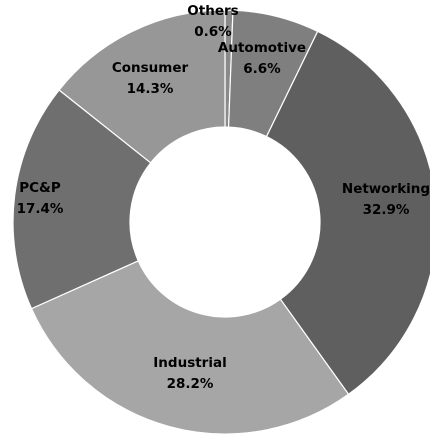 The image size is (430, 434). I want to click on slice-consumer, so click(142, 86).